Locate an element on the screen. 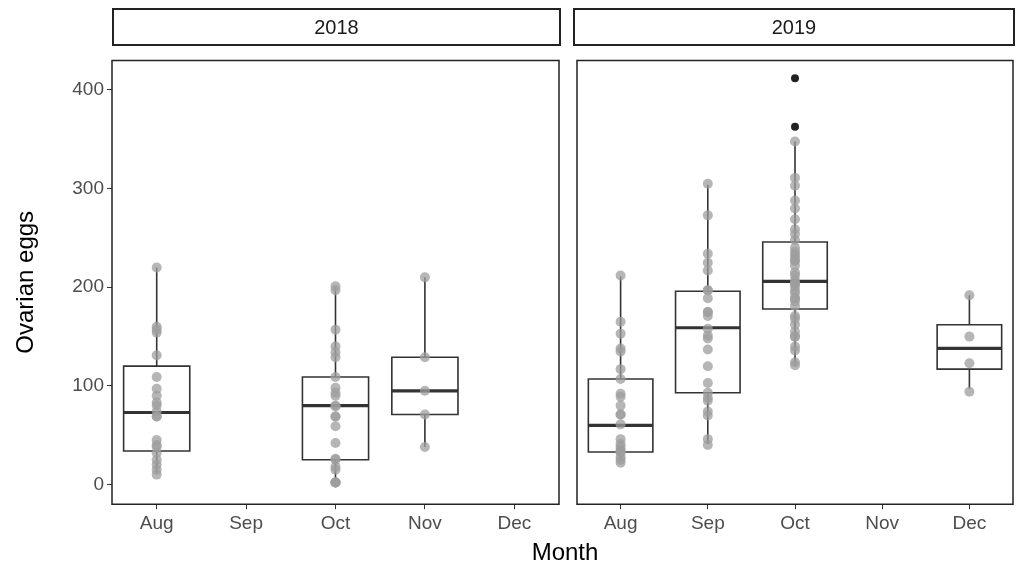 Image resolution: width=1025 pixels, height=587 pixels. y-tick-label: 200 is located at coordinates (88, 286).